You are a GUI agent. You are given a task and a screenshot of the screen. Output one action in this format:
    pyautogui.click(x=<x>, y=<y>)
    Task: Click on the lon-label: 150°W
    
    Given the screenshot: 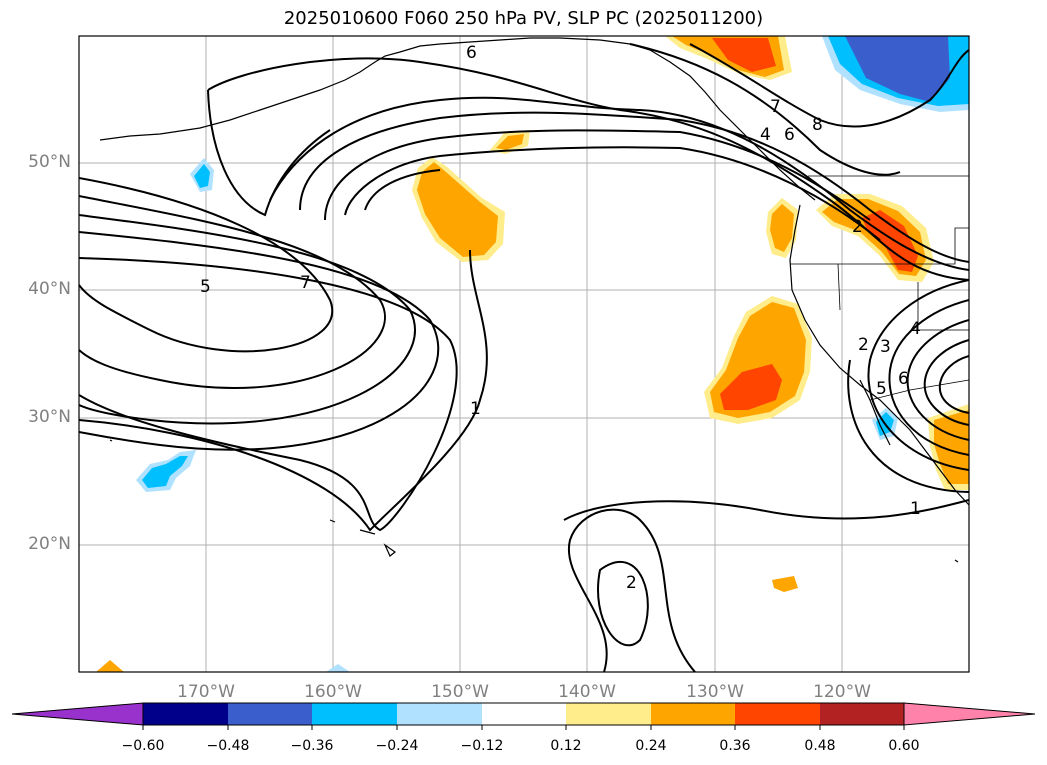 What is the action you would take?
    pyautogui.click(x=460, y=692)
    